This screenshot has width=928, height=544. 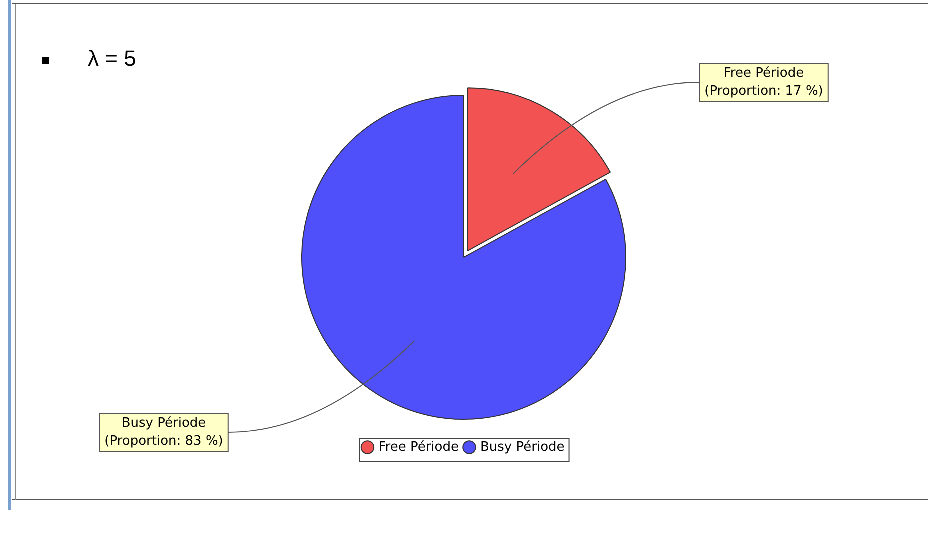 What do you see at coordinates (418, 447) in the screenshot?
I see `legend-label: Free Période` at bounding box center [418, 447].